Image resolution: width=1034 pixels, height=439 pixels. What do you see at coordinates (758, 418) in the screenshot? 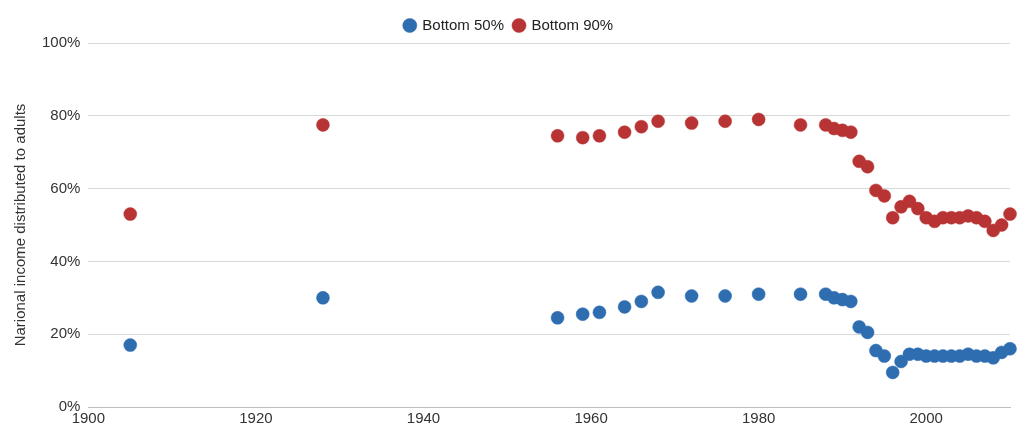
I see `x-tick-label: 1980` at bounding box center [758, 418].